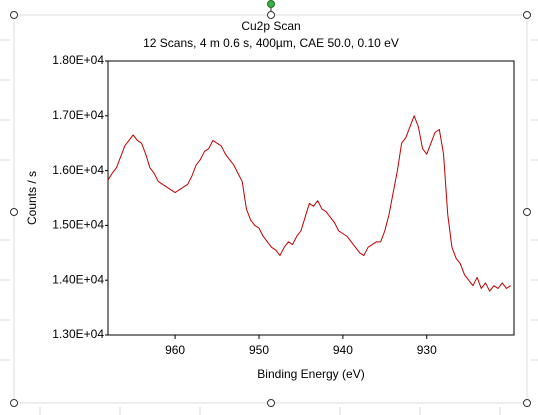 Image resolution: width=538 pixels, height=415 pixels. Describe the element at coordinates (427, 350) in the screenshot. I see `x-tick-label: 930` at that location.